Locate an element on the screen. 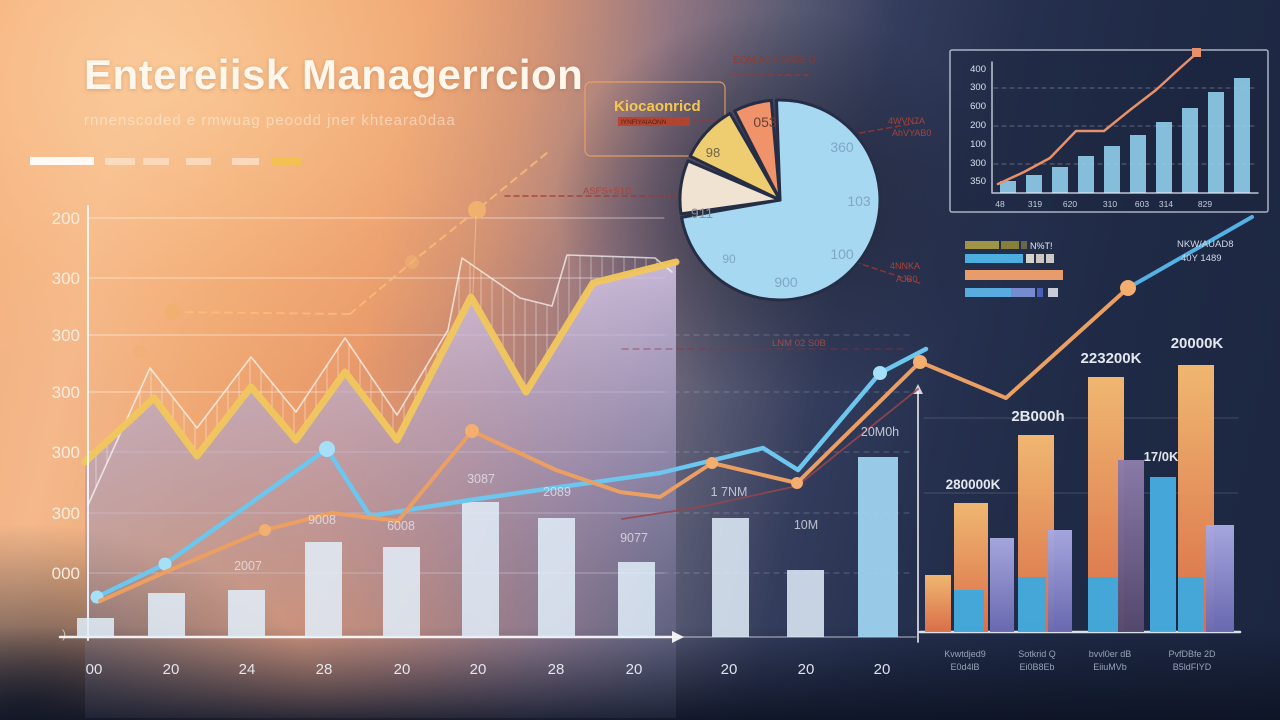 The width and height of the screenshot is (1280, 720). pie-slice-label: 900 is located at coordinates (786, 282).